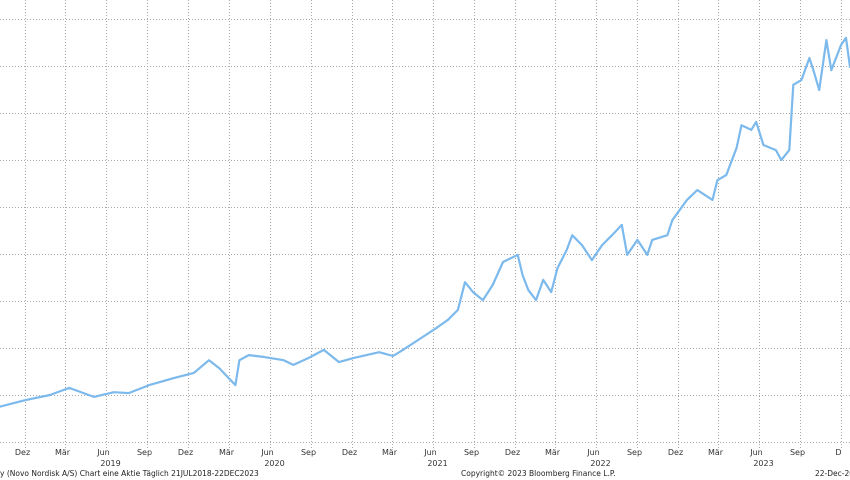 The width and height of the screenshot is (850, 480). What do you see at coordinates (832, 473) in the screenshot?
I see `chart-date: 22-Dec-2023` at bounding box center [832, 473].